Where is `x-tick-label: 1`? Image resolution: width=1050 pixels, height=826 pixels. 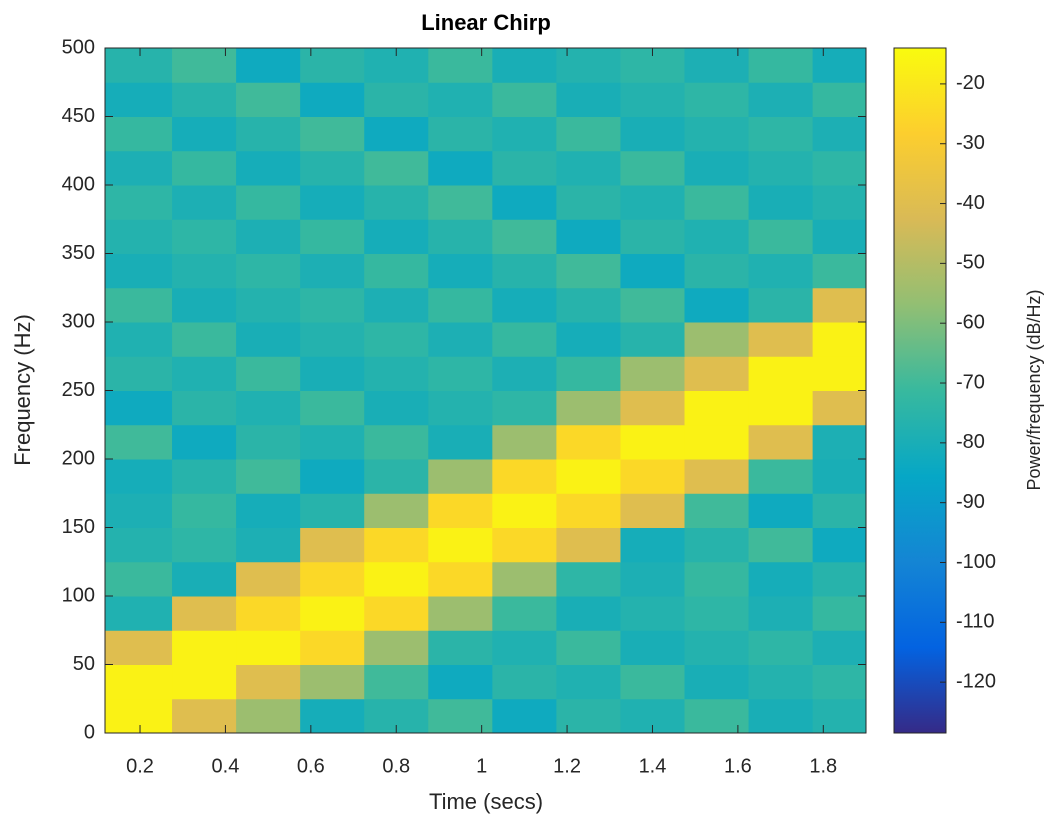
x-tick-label: 1 is located at coordinates (481, 766).